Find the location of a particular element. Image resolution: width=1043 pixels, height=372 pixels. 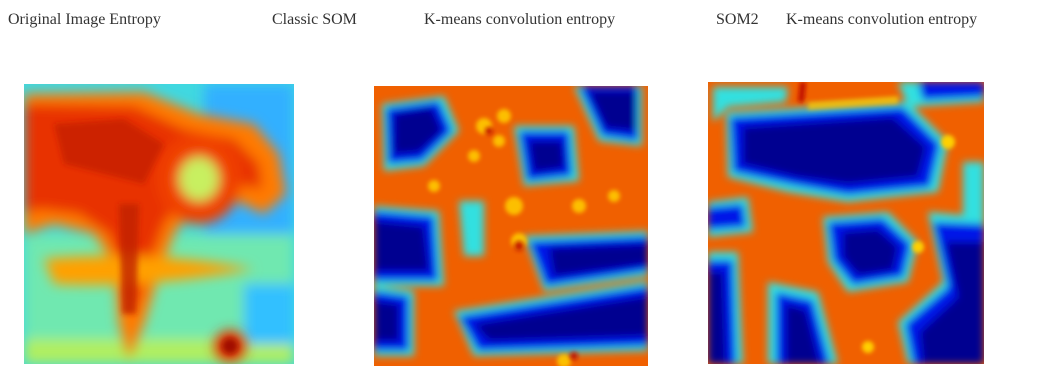

caption-classic-som: Classic SOM is located at coordinates (314, 19).